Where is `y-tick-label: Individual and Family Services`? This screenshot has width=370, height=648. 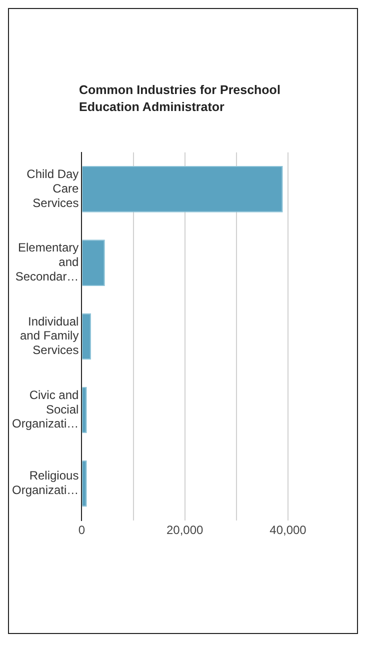 y-tick-label: Individual and Family Services is located at coordinates (49, 336).